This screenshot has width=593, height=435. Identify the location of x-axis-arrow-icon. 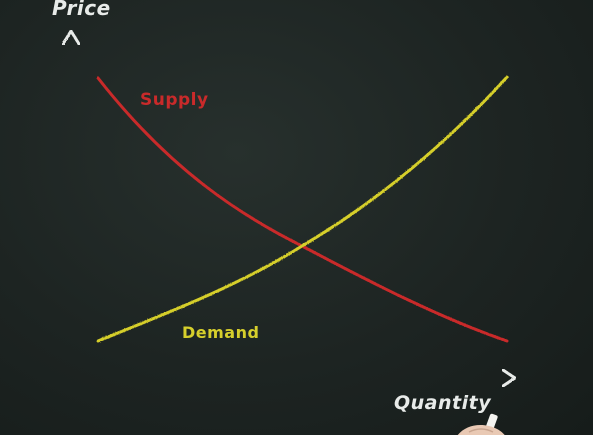
(509, 378).